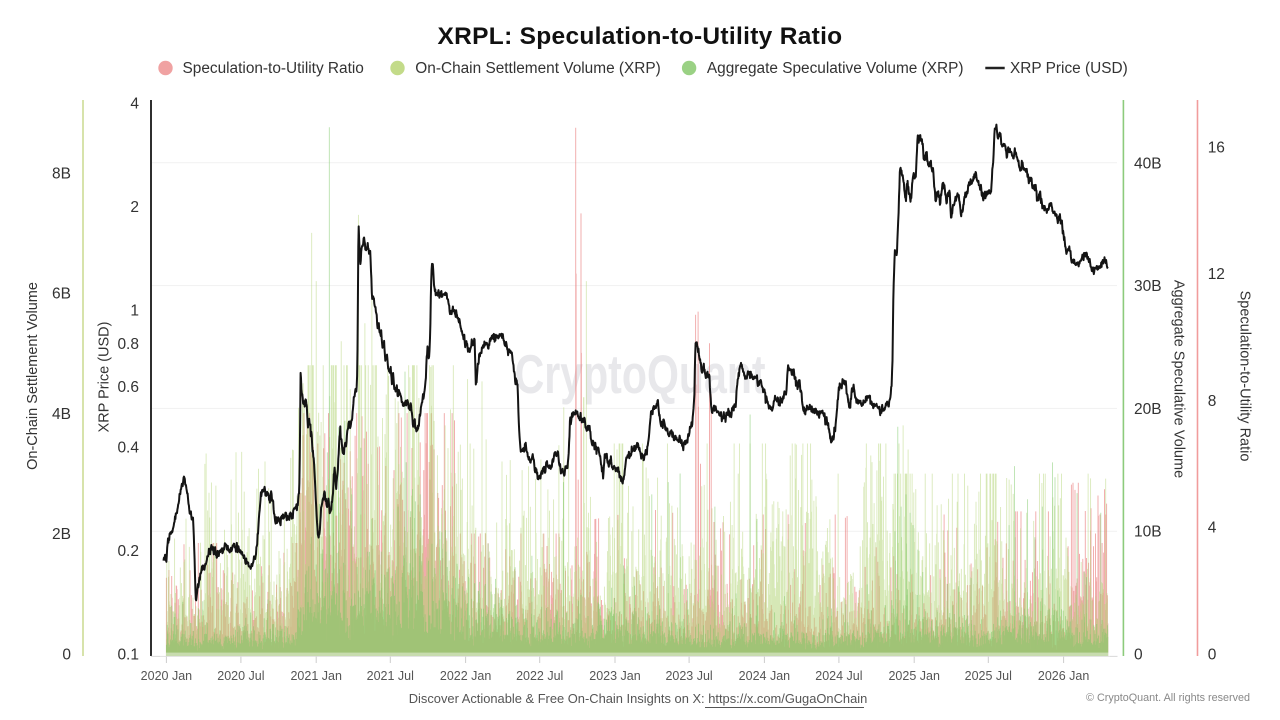 The height and width of the screenshot is (720, 1280). What do you see at coordinates (688, 676) in the screenshot?
I see `svg-text: 2023 Jul` at bounding box center [688, 676].